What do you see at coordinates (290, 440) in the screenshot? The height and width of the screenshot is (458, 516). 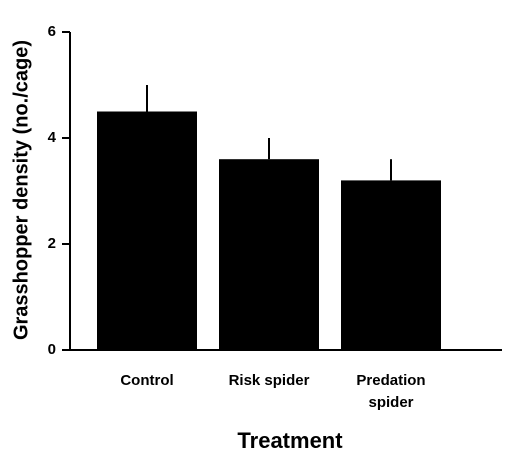 I see `x-axis-label: Treatment` at bounding box center [290, 440].